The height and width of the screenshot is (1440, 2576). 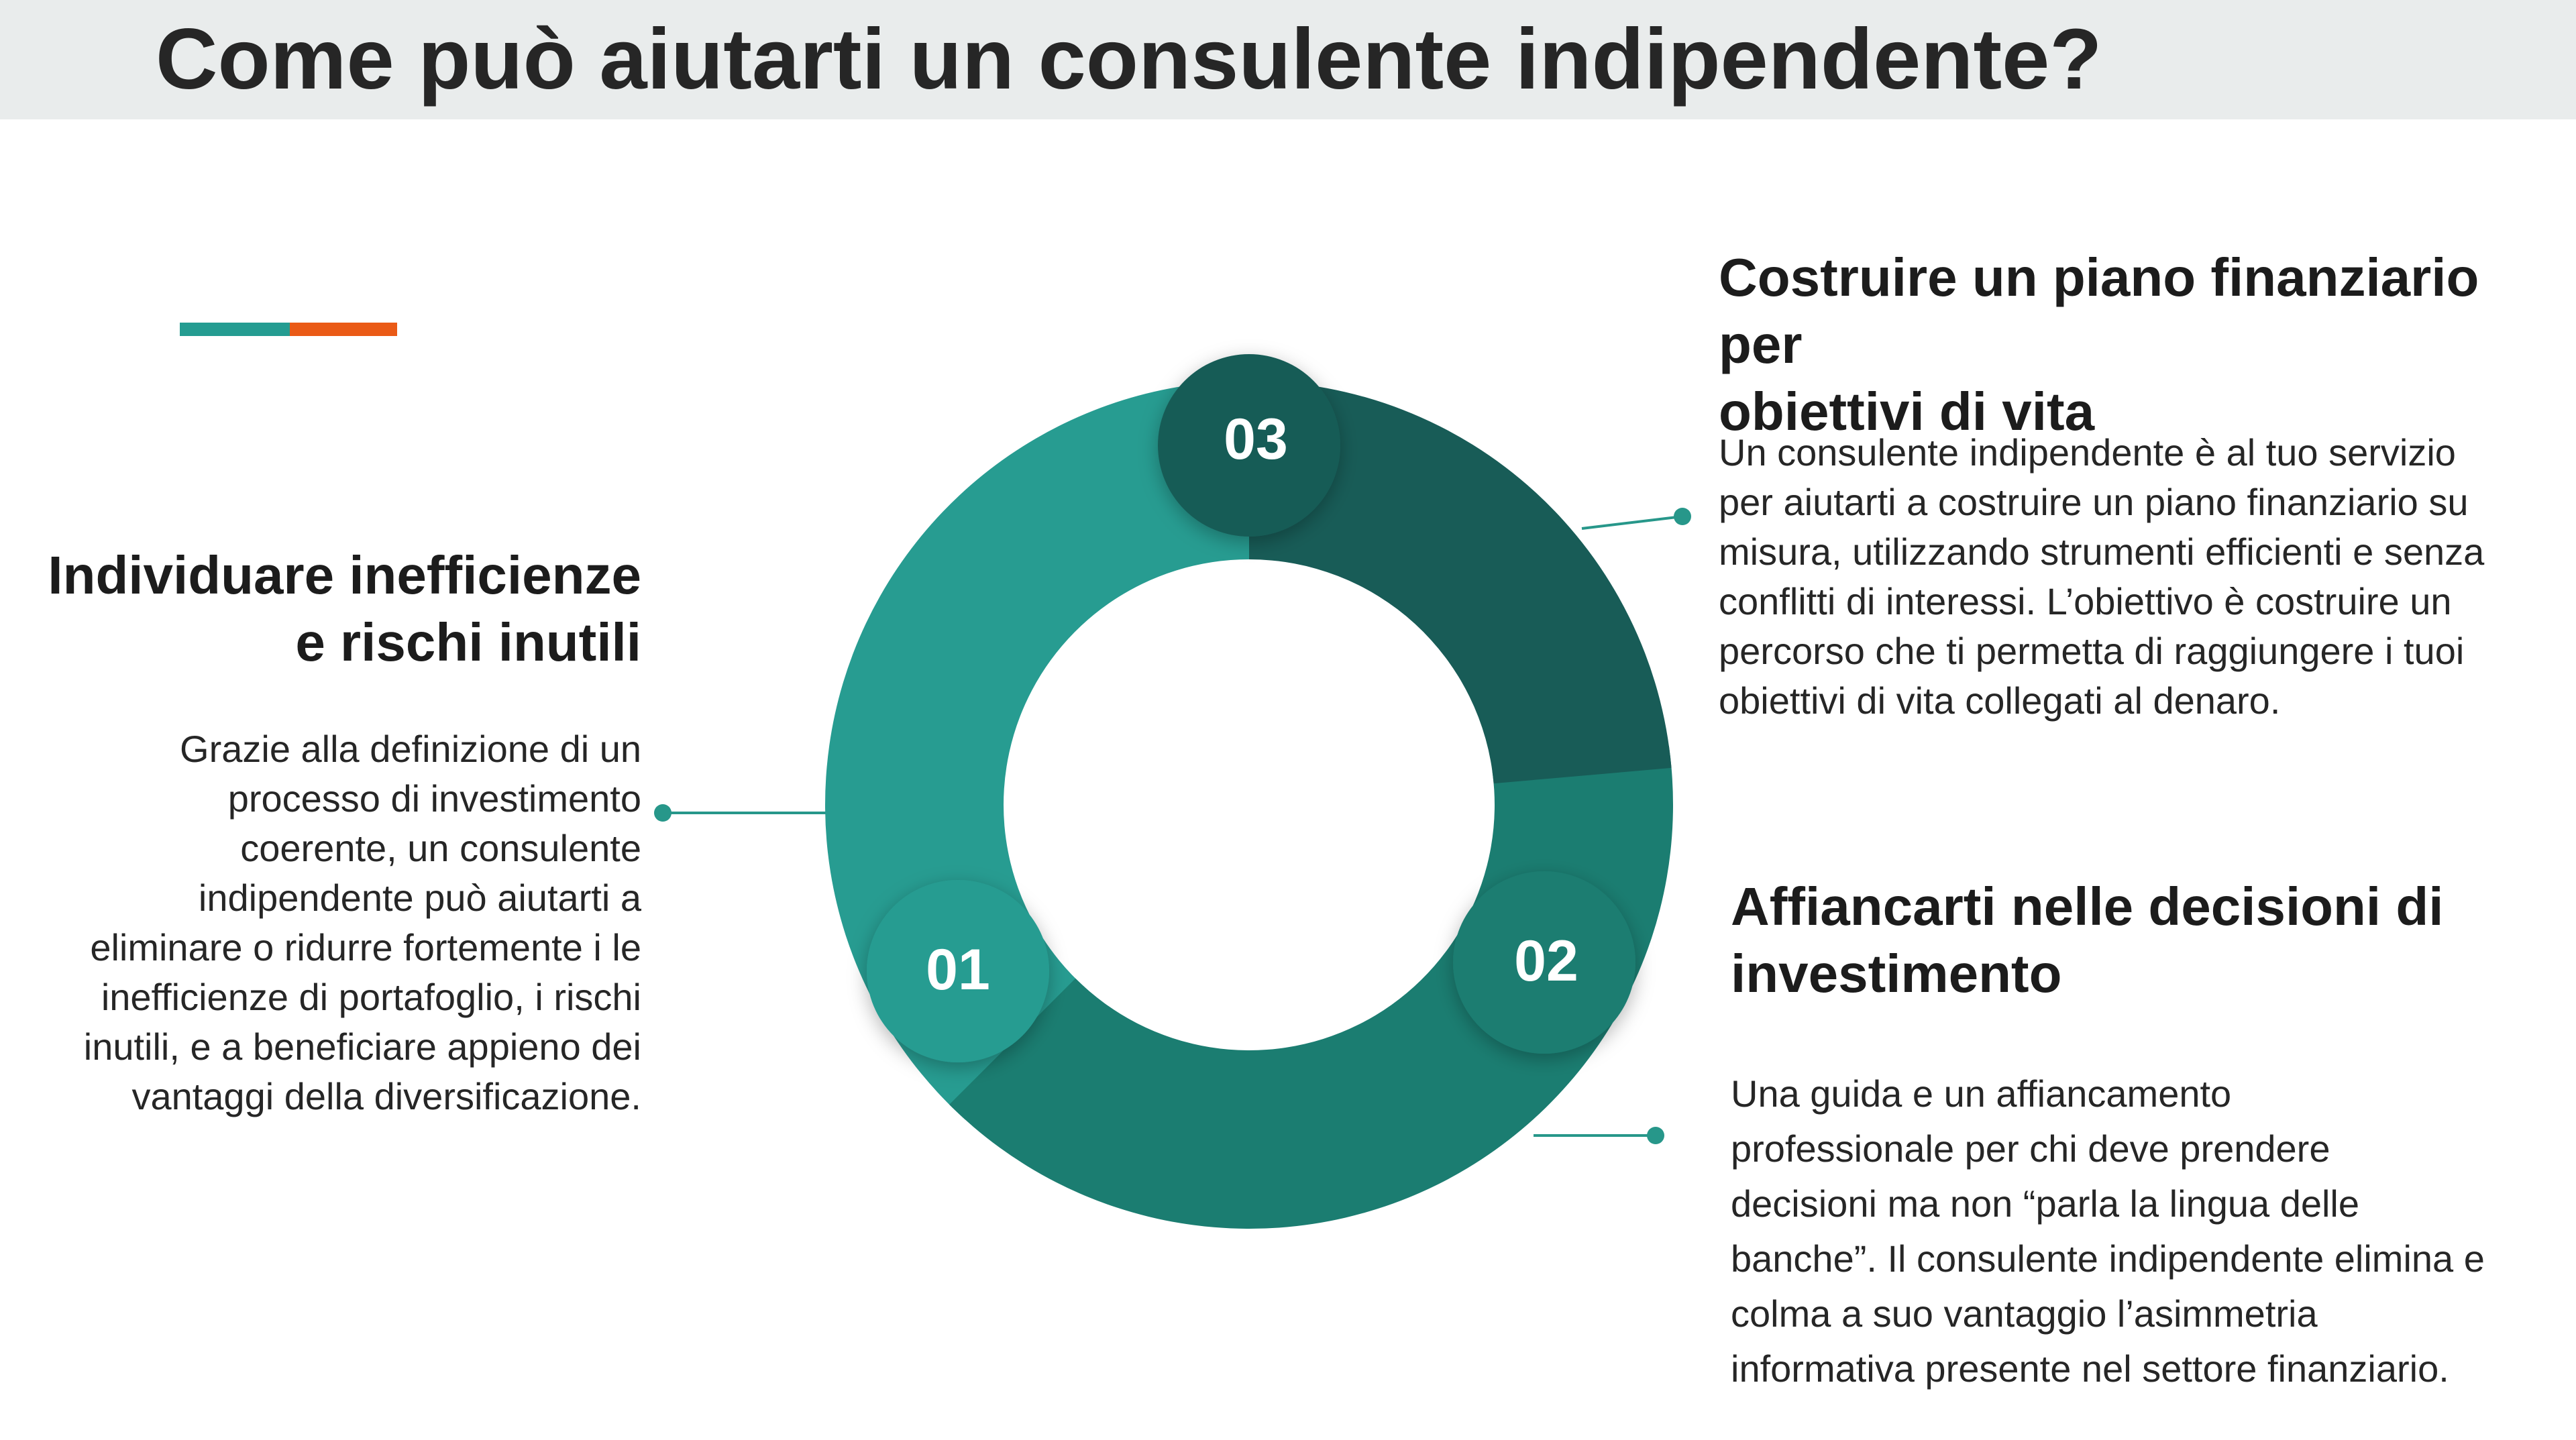 I want to click on body-line: obiettivi di vita collegati al denaro., so click(x=2000, y=700).